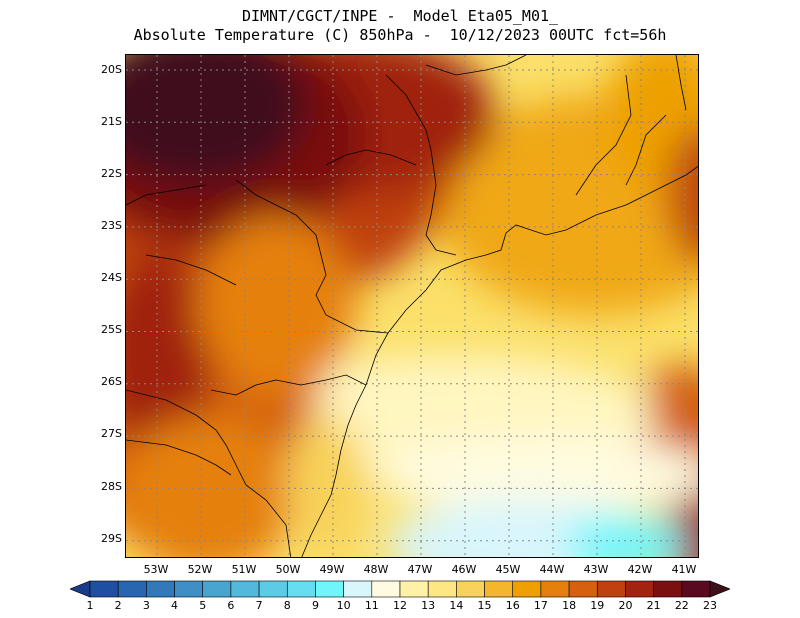 This screenshot has width=800, height=618. What do you see at coordinates (315, 605) in the screenshot?
I see `colorbar-label: 9` at bounding box center [315, 605].